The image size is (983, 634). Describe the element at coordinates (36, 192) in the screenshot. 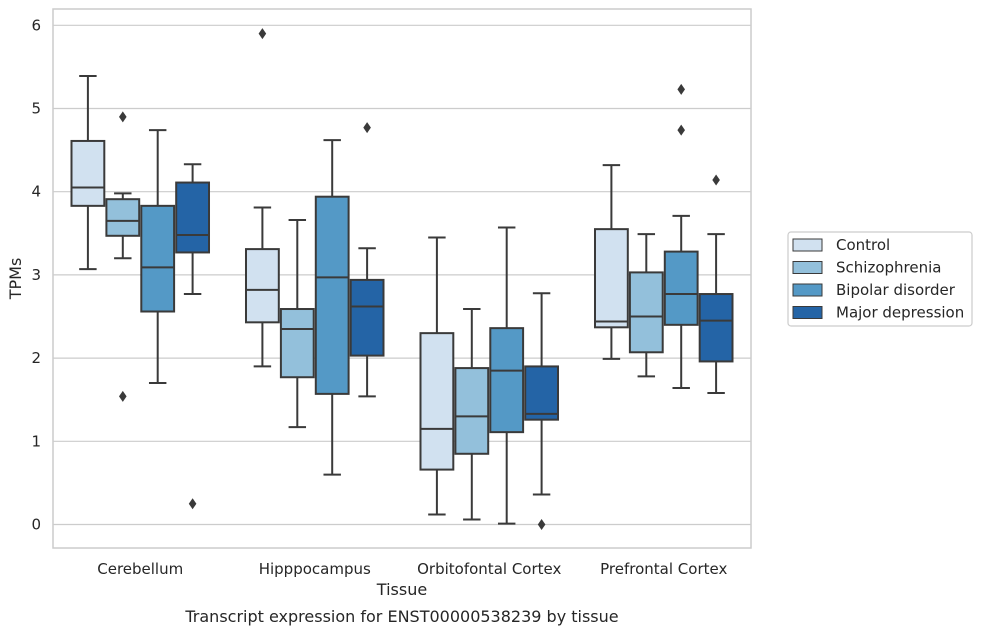

I see `y-tick-label: 4` at that location.